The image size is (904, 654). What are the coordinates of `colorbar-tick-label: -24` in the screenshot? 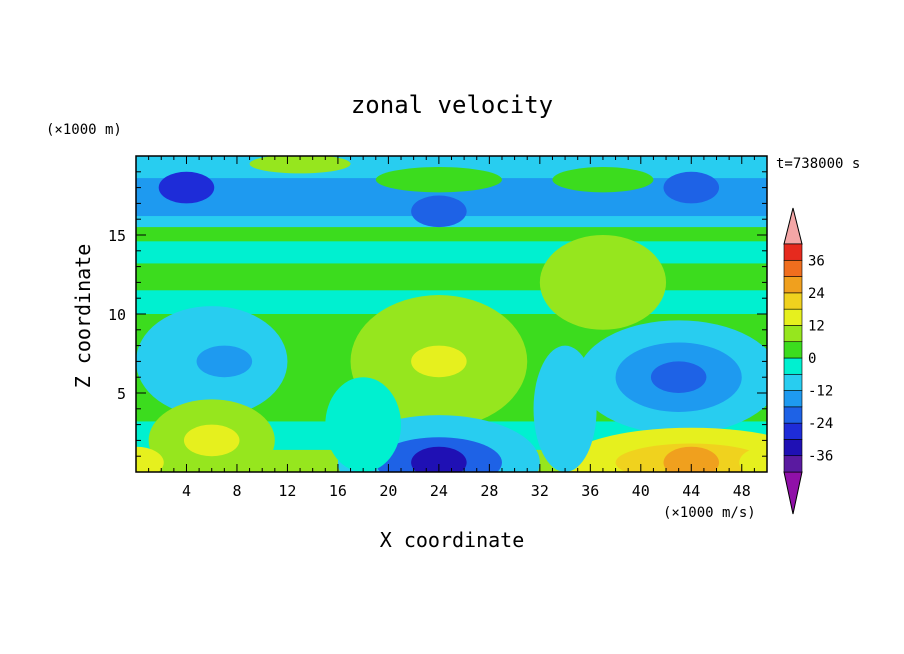 It's located at (820, 424).